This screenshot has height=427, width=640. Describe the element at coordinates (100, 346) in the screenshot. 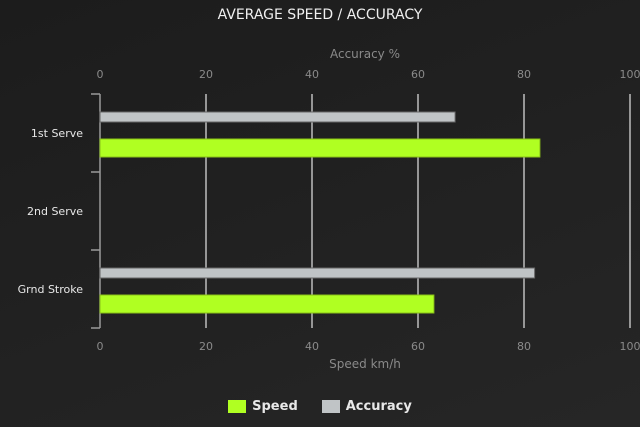

I see `bottom-tick-label: 0` at that location.